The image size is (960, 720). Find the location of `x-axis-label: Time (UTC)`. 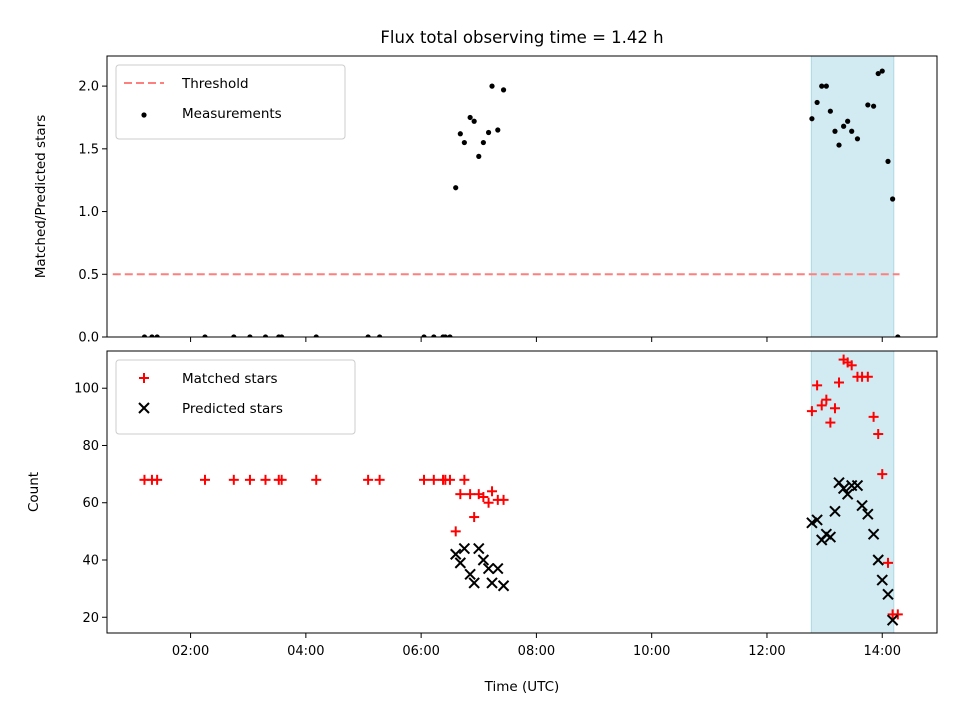

x-axis-label: Time (UTC) is located at coordinates (522, 687).